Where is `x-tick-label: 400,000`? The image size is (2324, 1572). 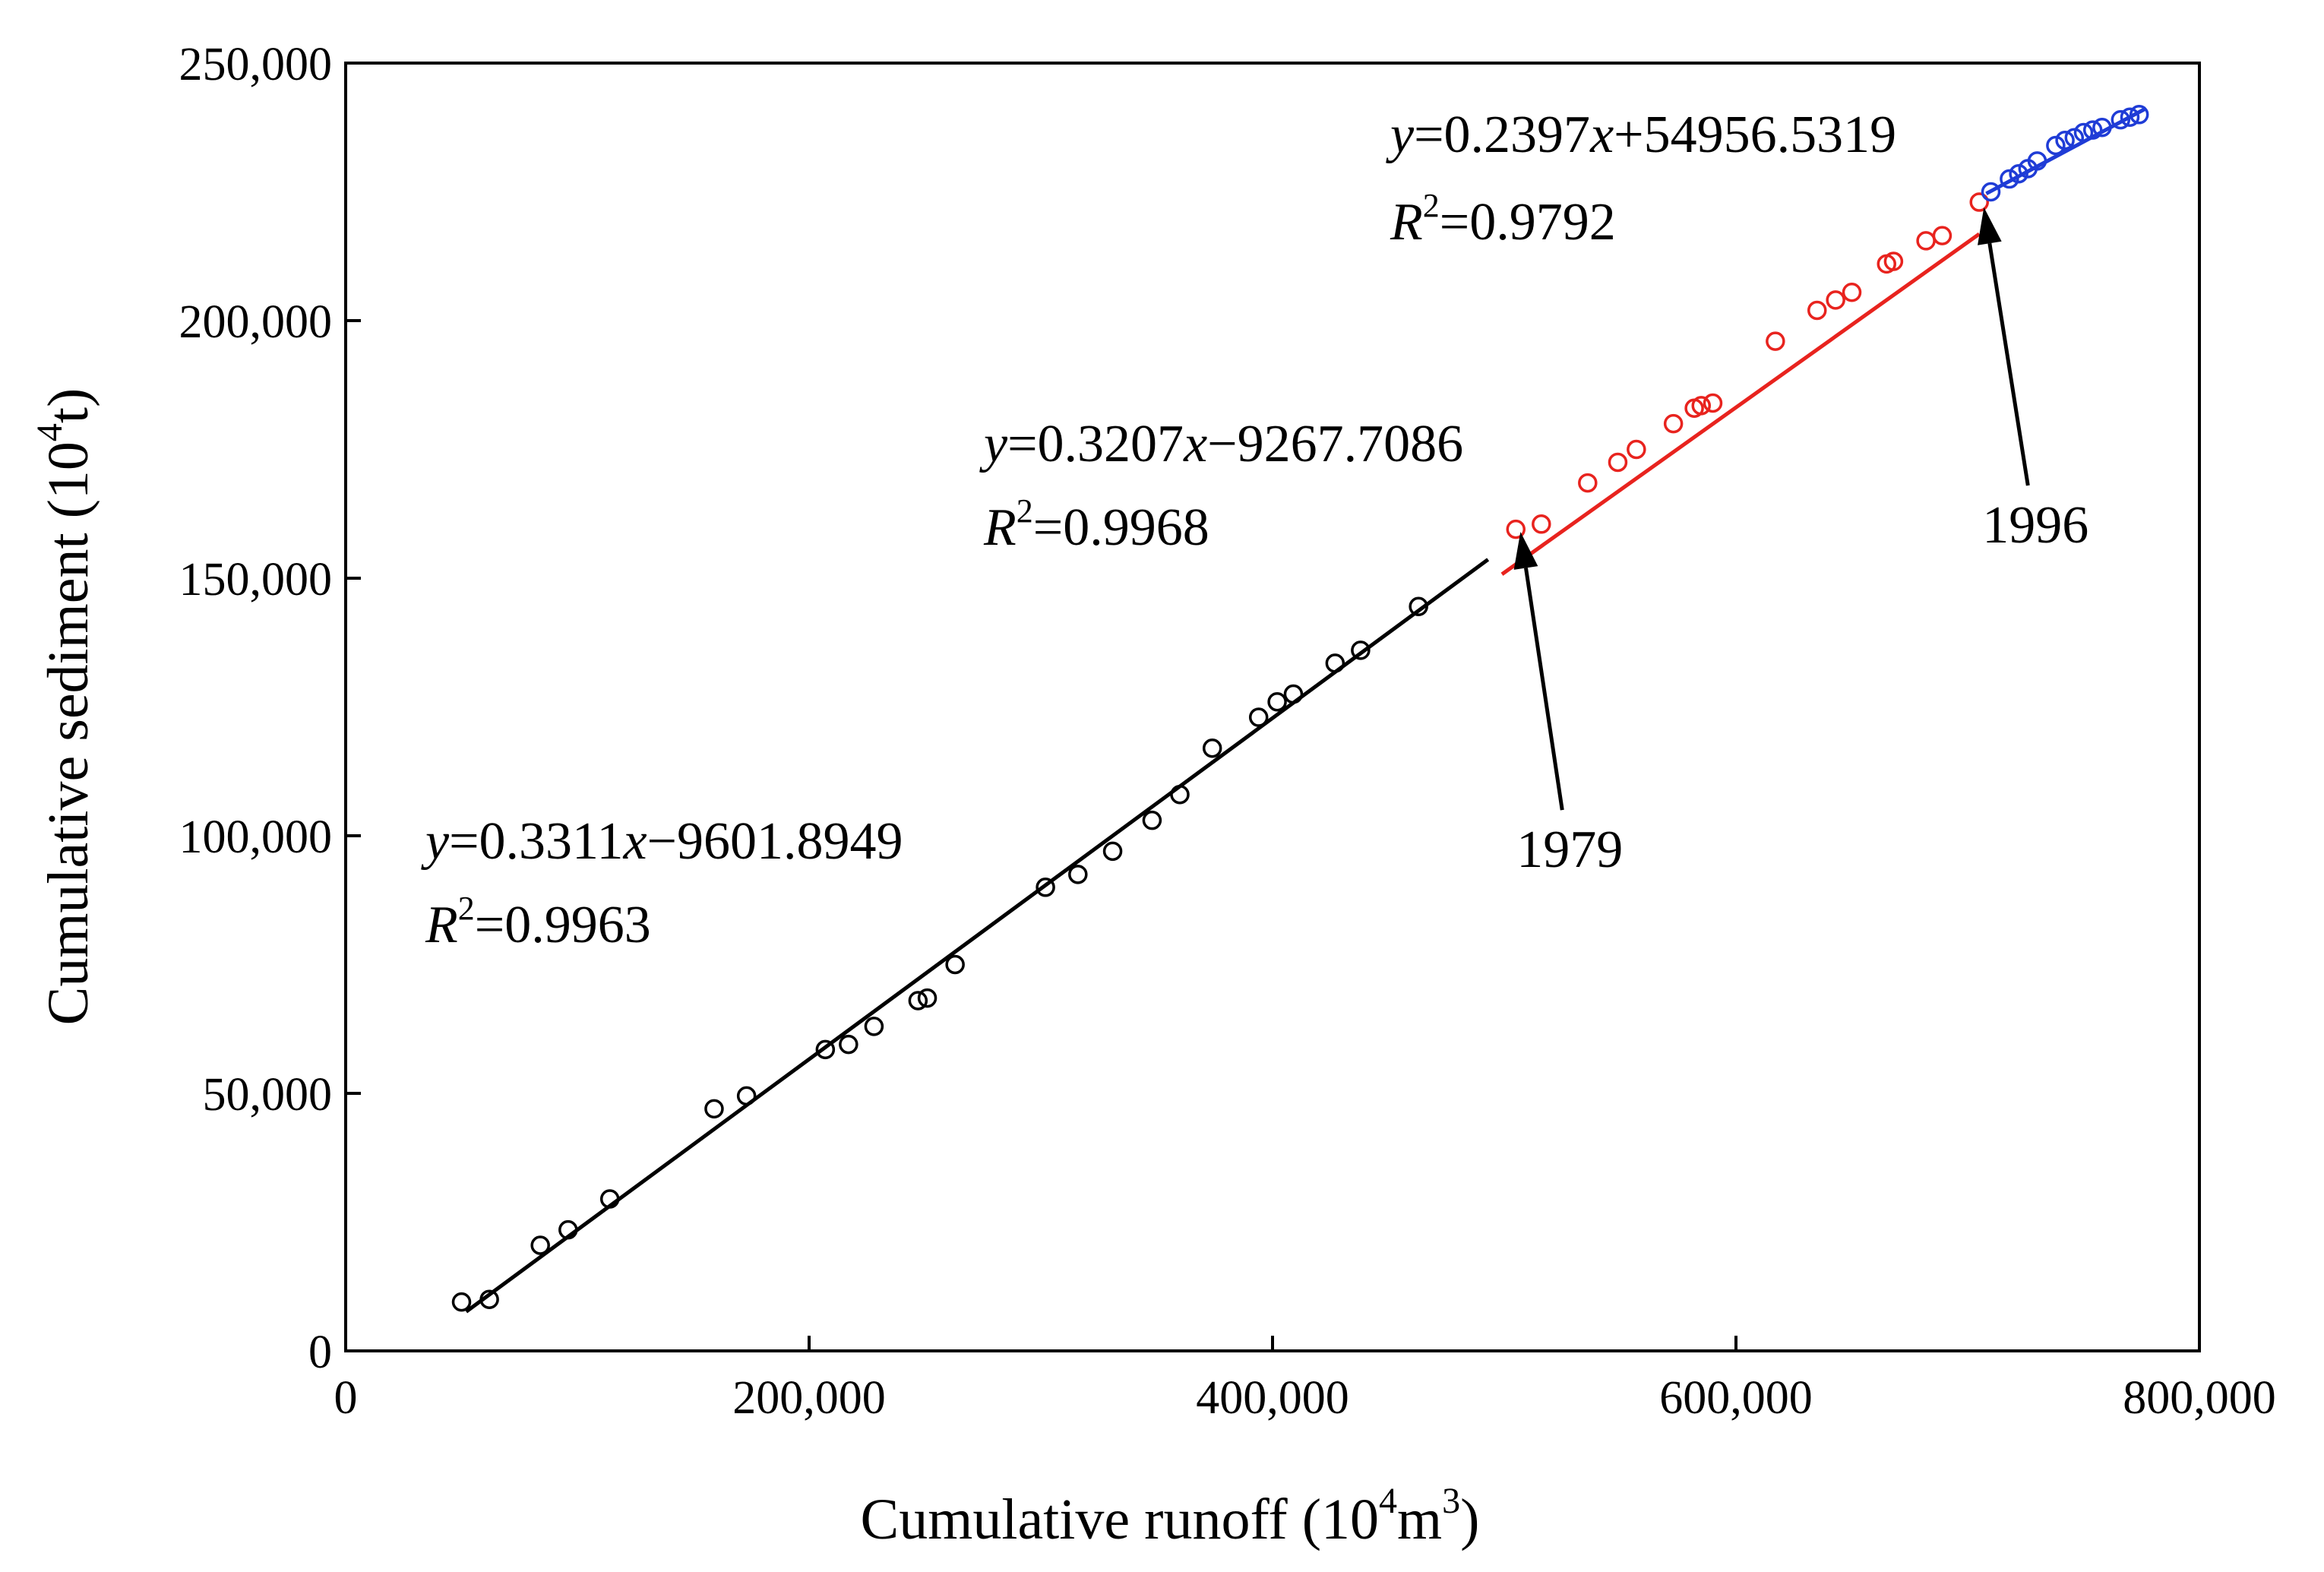
x-tick-label: 400,000 is located at coordinates (1272, 1398).